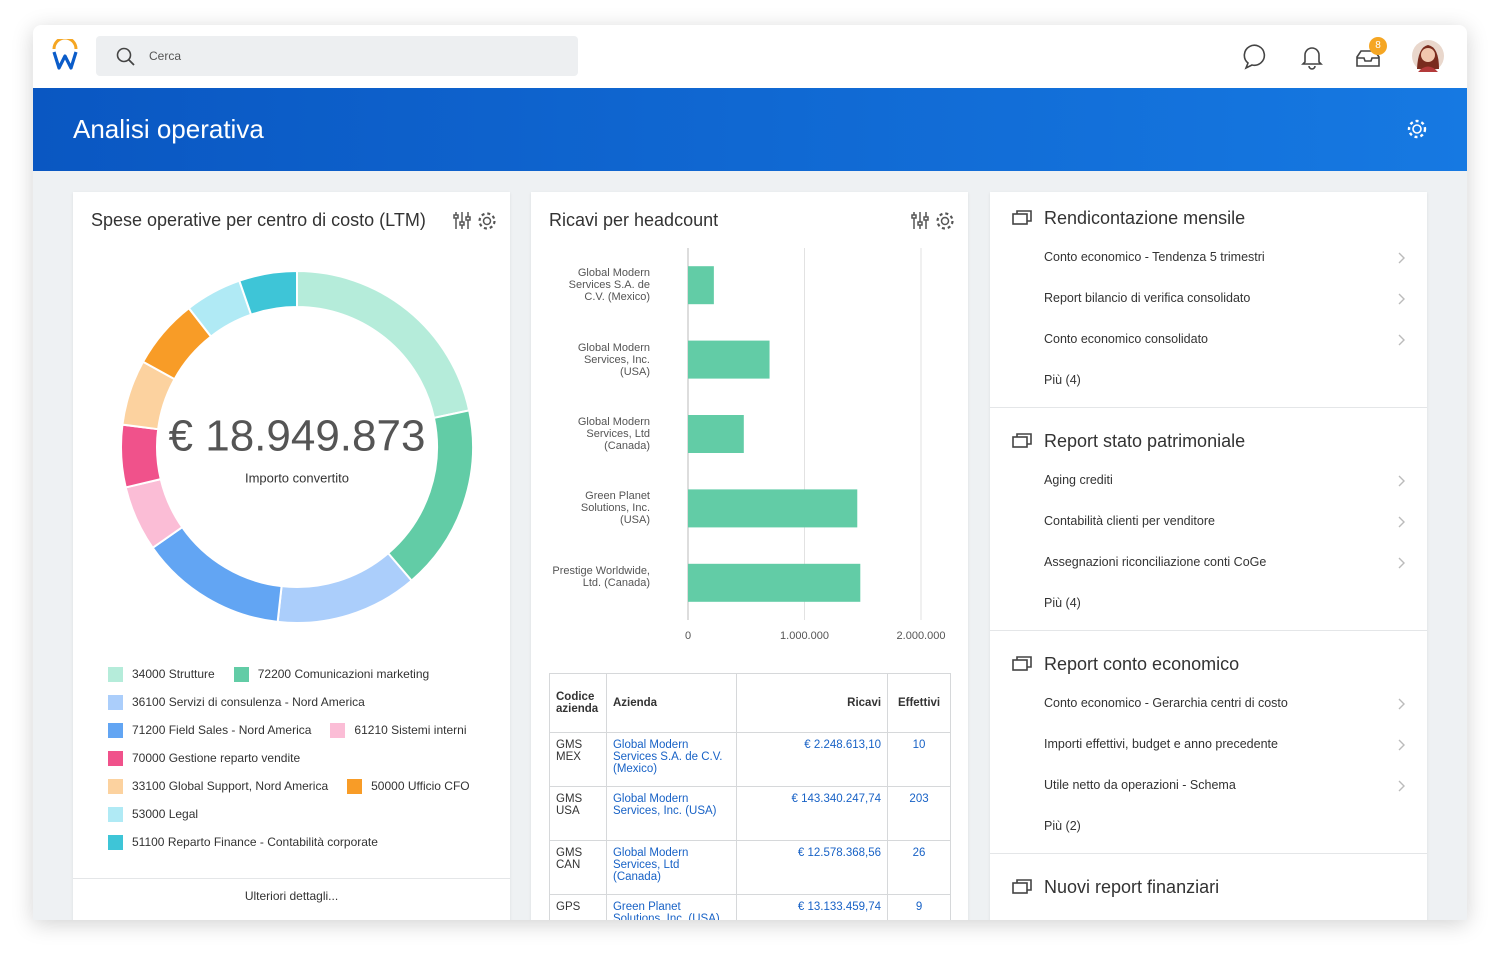  What do you see at coordinates (1147, 298) in the screenshot?
I see `report-link-text: Report bilancio di verifica consolidato` at bounding box center [1147, 298].